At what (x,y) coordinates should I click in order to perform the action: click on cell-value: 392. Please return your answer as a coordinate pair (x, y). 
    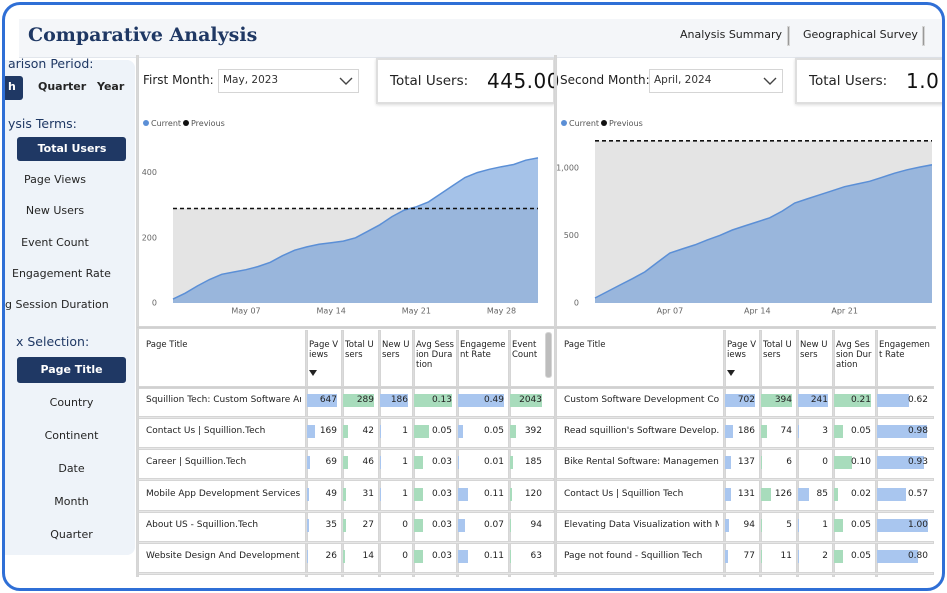
    Looking at the image, I should click on (533, 431).